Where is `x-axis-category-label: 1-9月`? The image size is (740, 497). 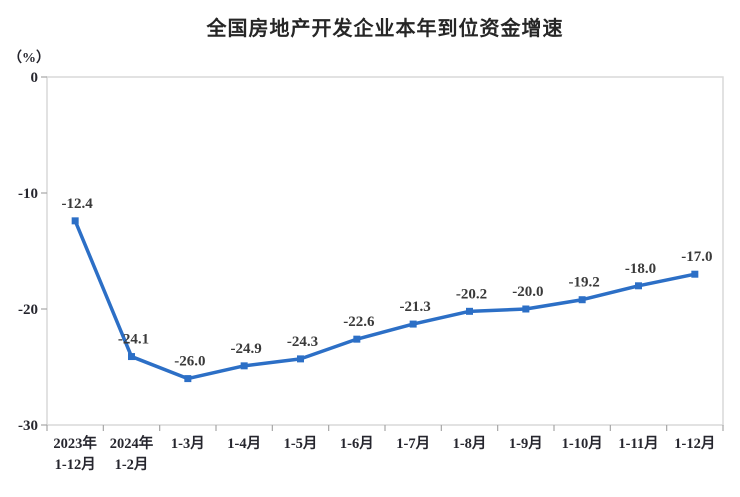 x-axis-category-label: 1-9月 is located at coordinates (526, 443).